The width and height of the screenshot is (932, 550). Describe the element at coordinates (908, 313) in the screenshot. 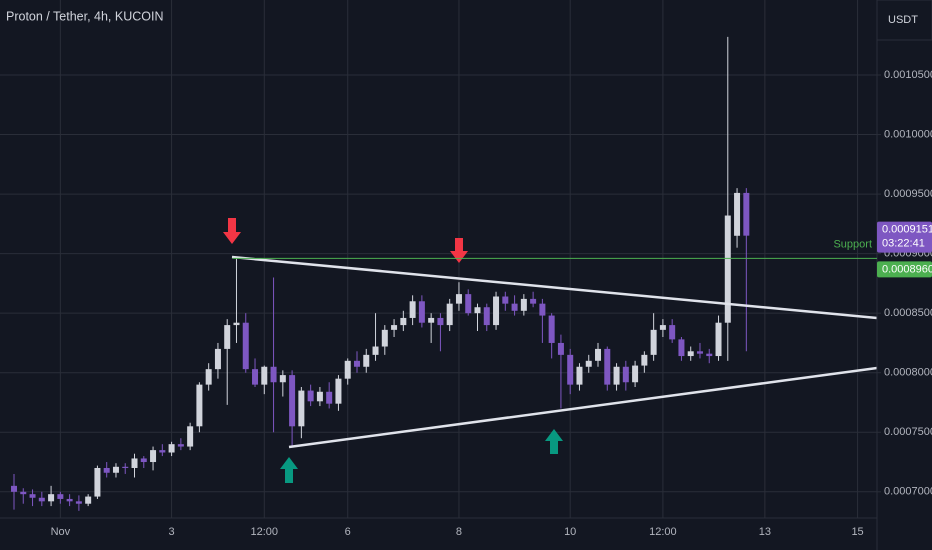

I see `y-tick-label: 0.0008500` at that location.